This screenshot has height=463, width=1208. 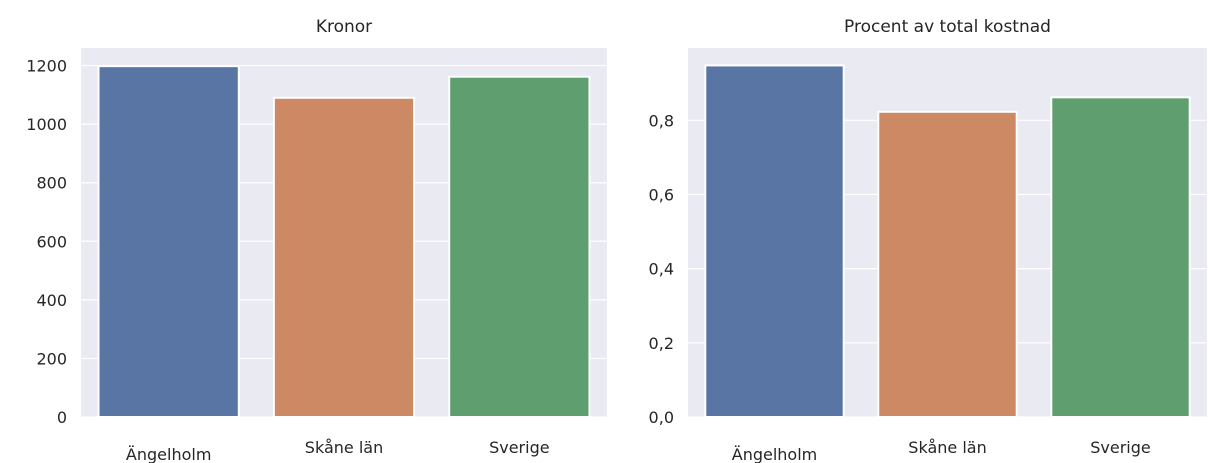 I want to click on y-ticks-procent: 0,0 0,2 0,4 0,6 0,8, so click(x=661, y=269).